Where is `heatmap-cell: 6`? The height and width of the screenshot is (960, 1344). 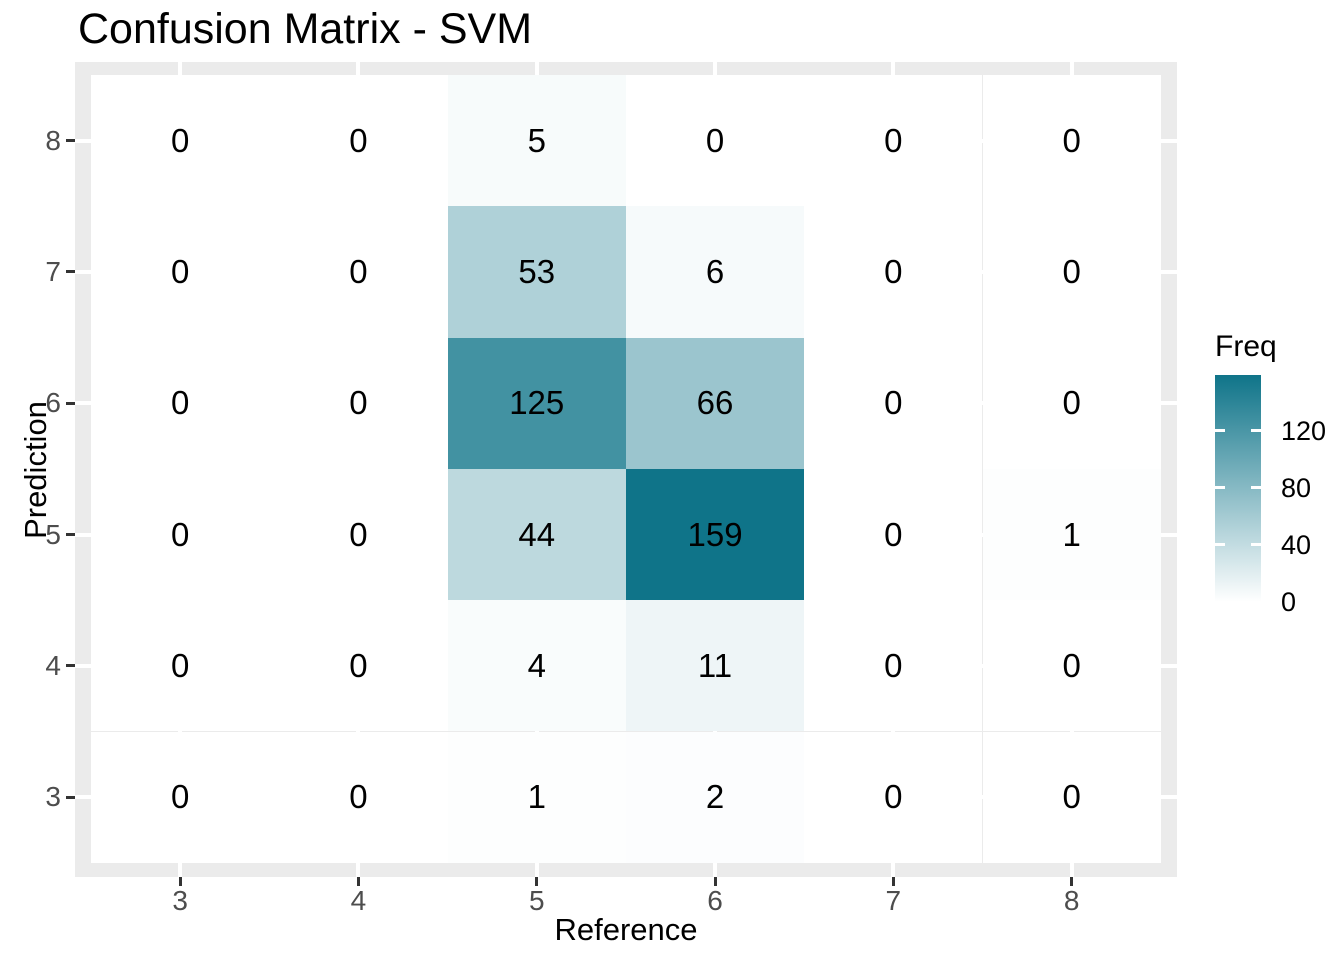
heatmap-cell: 6 is located at coordinates (715, 272).